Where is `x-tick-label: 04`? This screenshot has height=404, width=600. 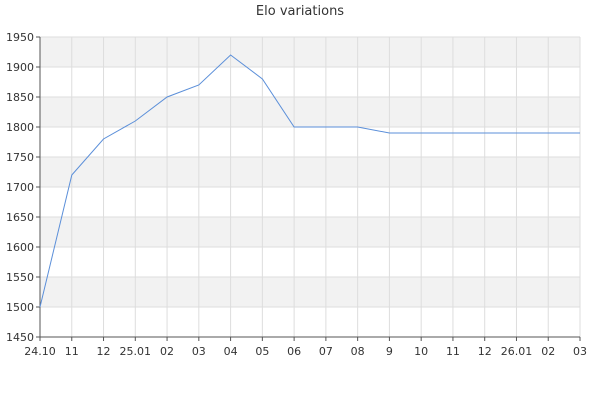
x-tick-label: 04 is located at coordinates (231, 351).